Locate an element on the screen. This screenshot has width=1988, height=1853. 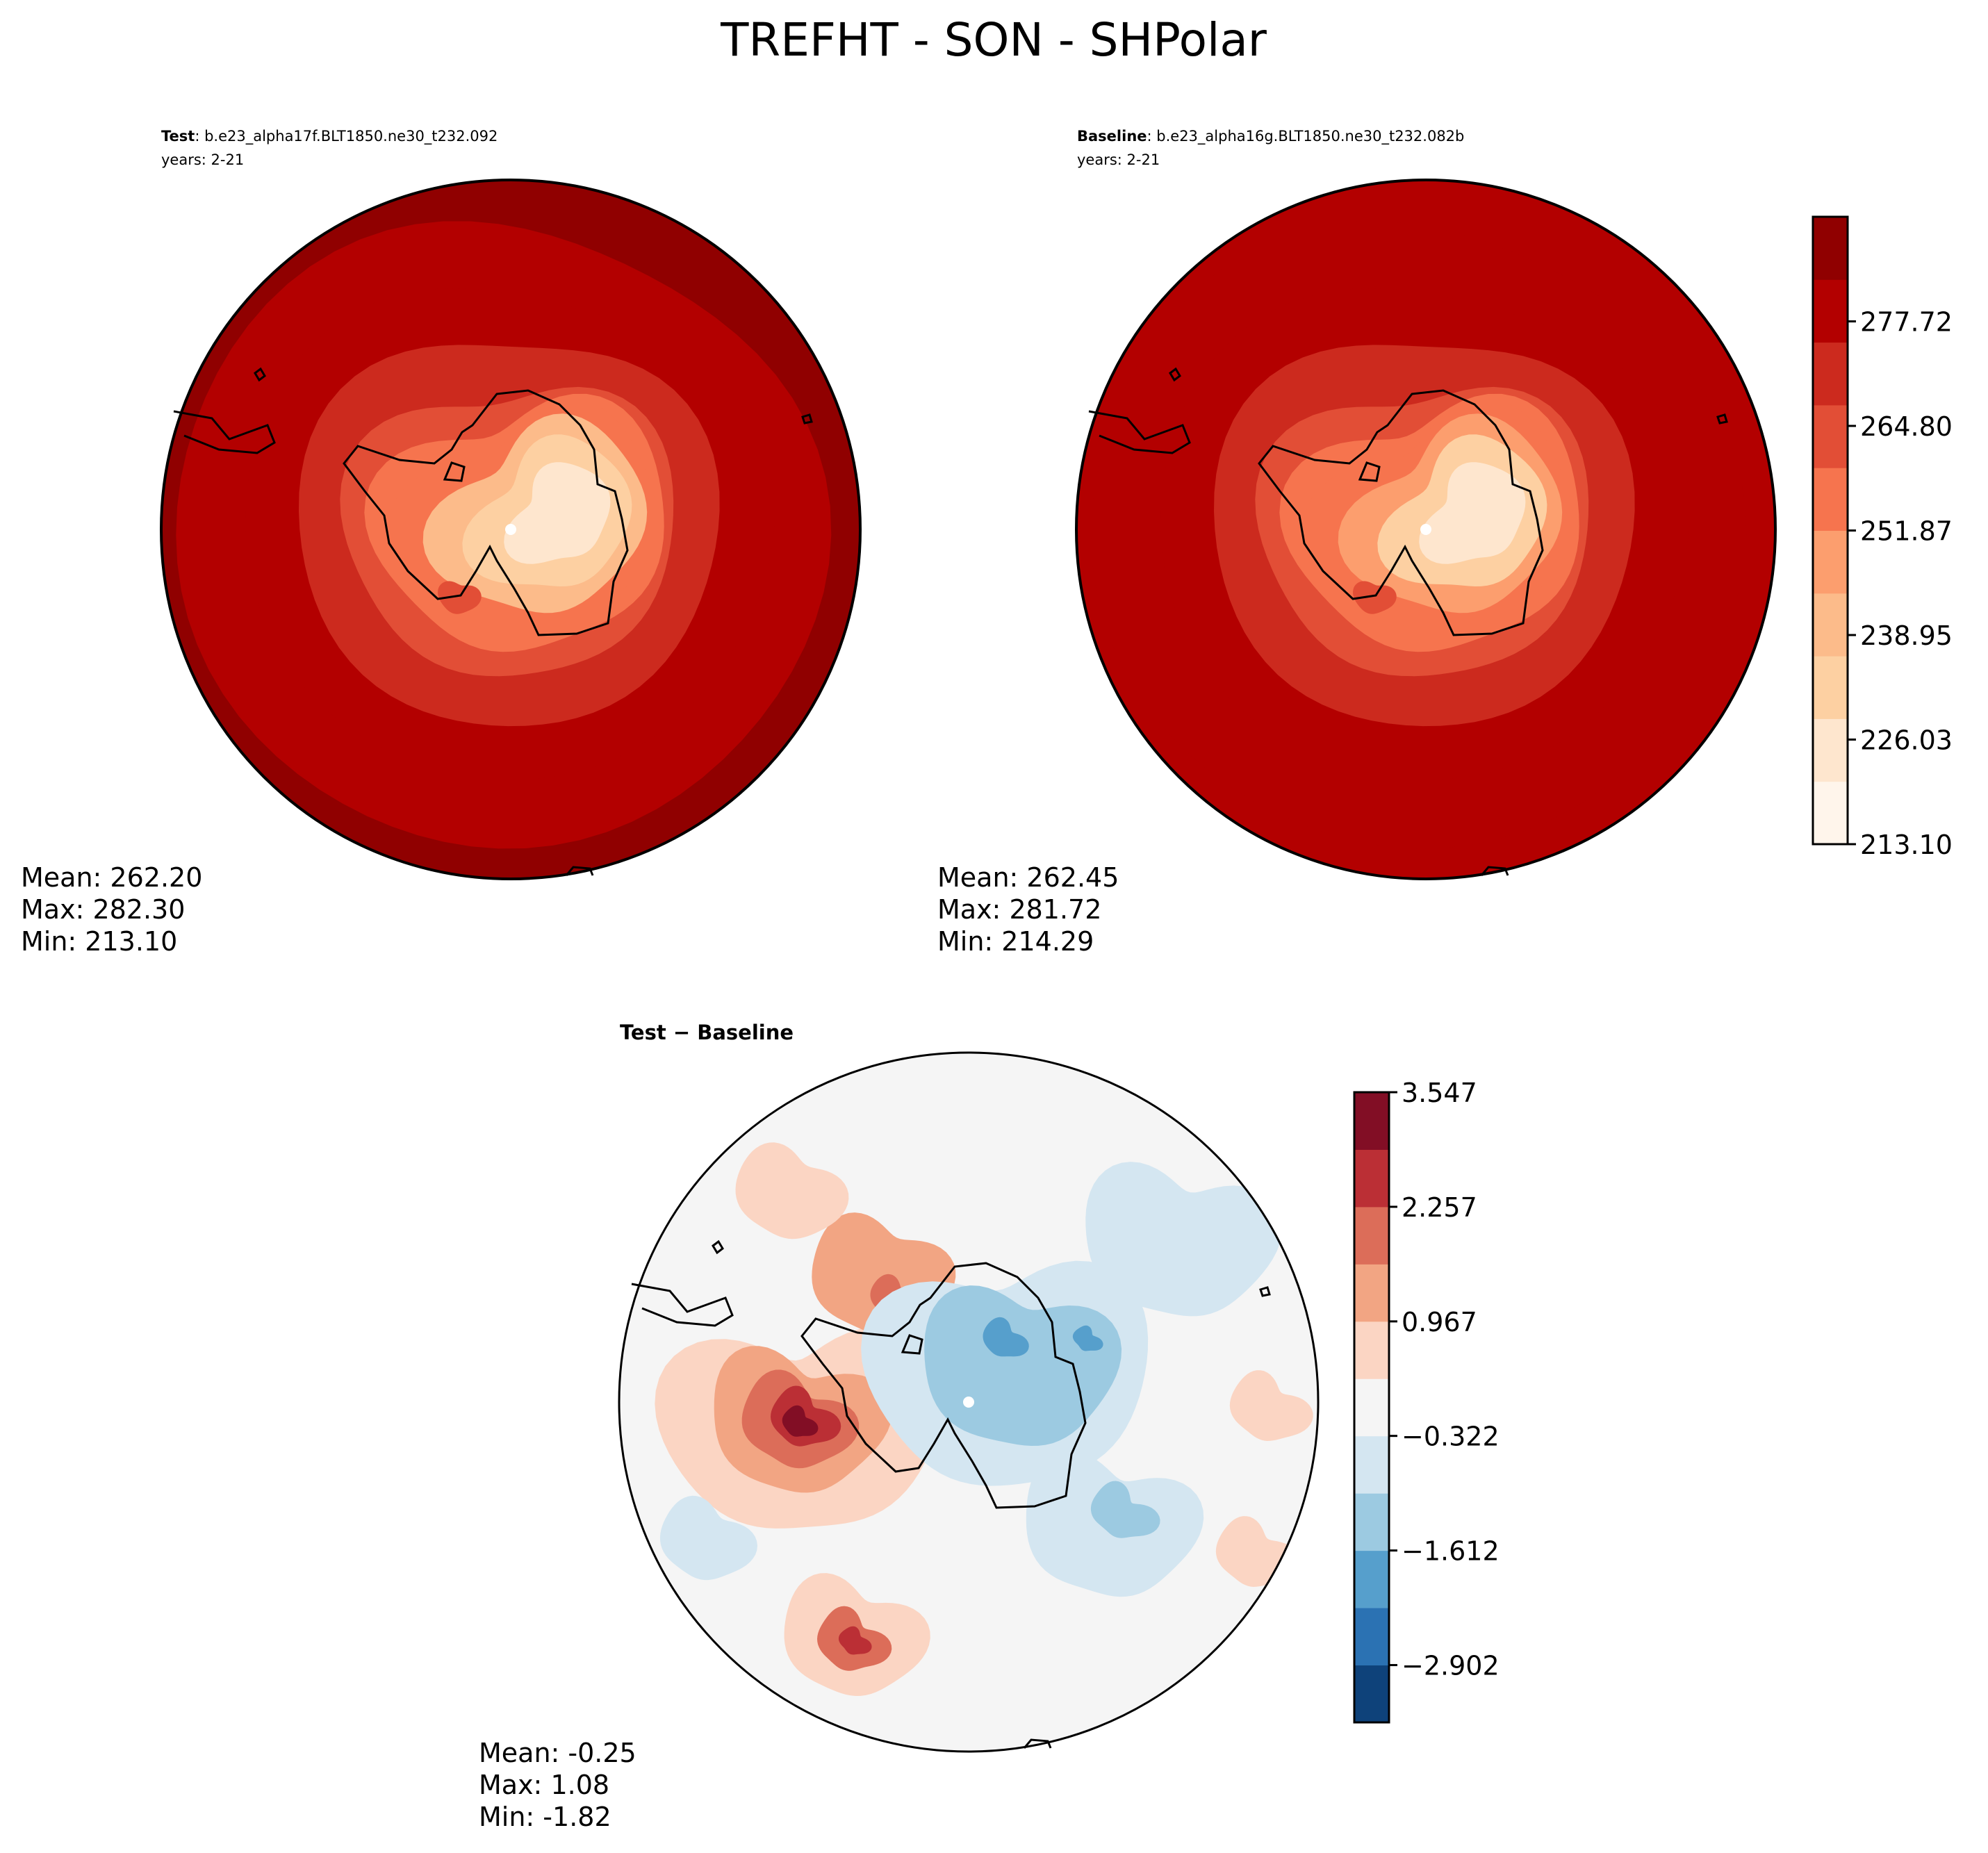
diff-colorbar-tick-label-5: 3.547 is located at coordinates (1439, 1093).